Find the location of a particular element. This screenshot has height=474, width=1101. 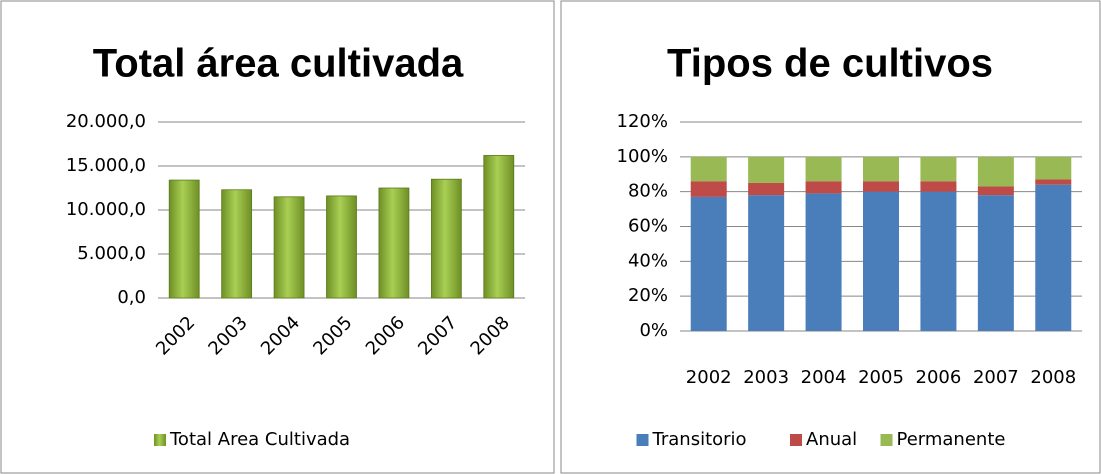

y-tick-label: 40% is located at coordinates (648, 260).